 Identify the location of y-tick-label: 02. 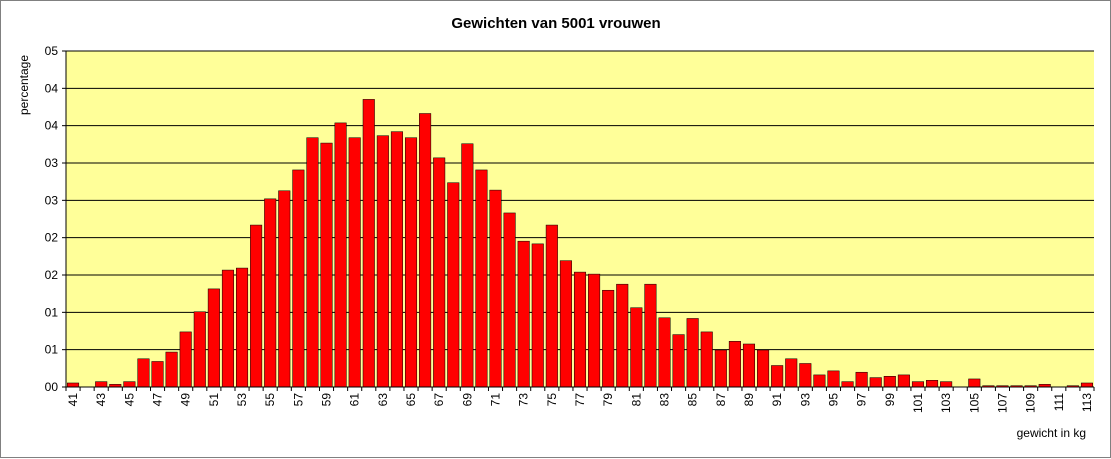
(52, 275).